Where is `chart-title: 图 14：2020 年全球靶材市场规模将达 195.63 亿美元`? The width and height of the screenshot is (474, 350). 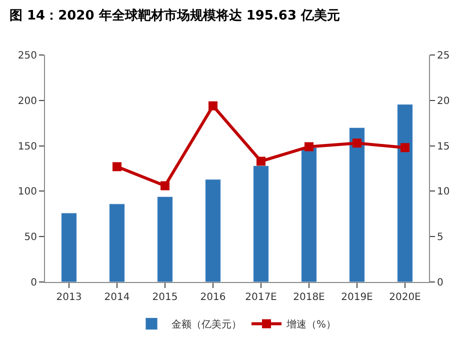 chart-title: 图 14：2020 年全球靶材市场规模将达 195.63 亿美元 is located at coordinates (174, 16).